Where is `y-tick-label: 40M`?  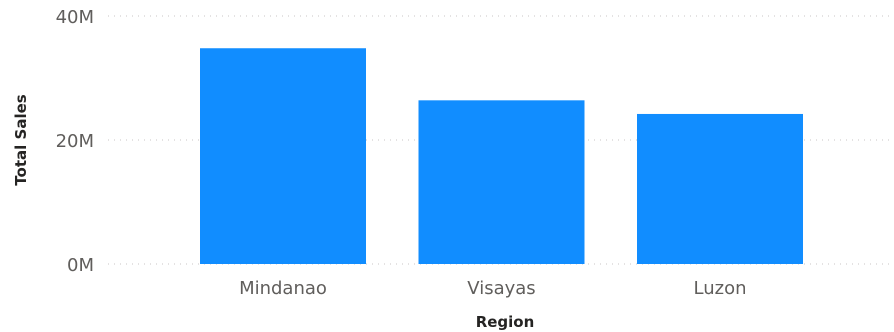 y-tick-label: 40M is located at coordinates (75, 17).